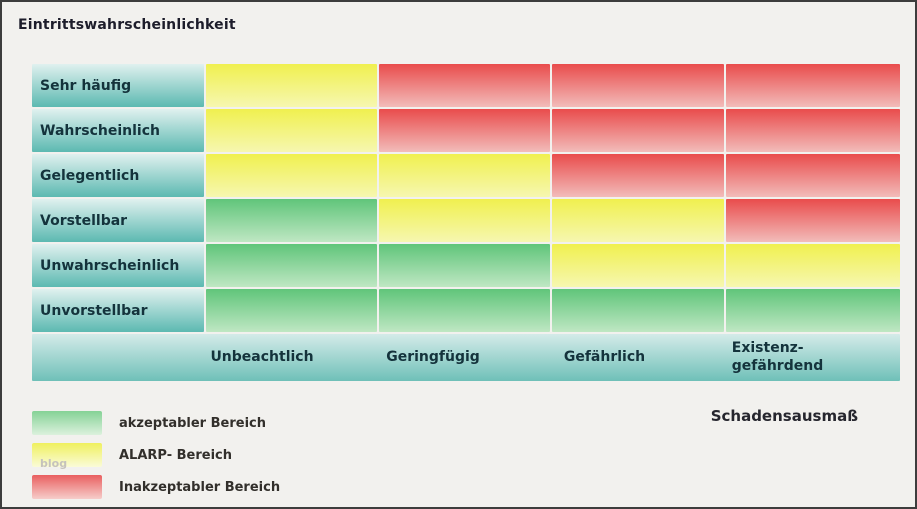 Image resolution: width=917 pixels, height=509 pixels. Describe the element at coordinates (638, 310) in the screenshot. I see `matrix-cell-unvorstellbar-gefährlich` at that location.